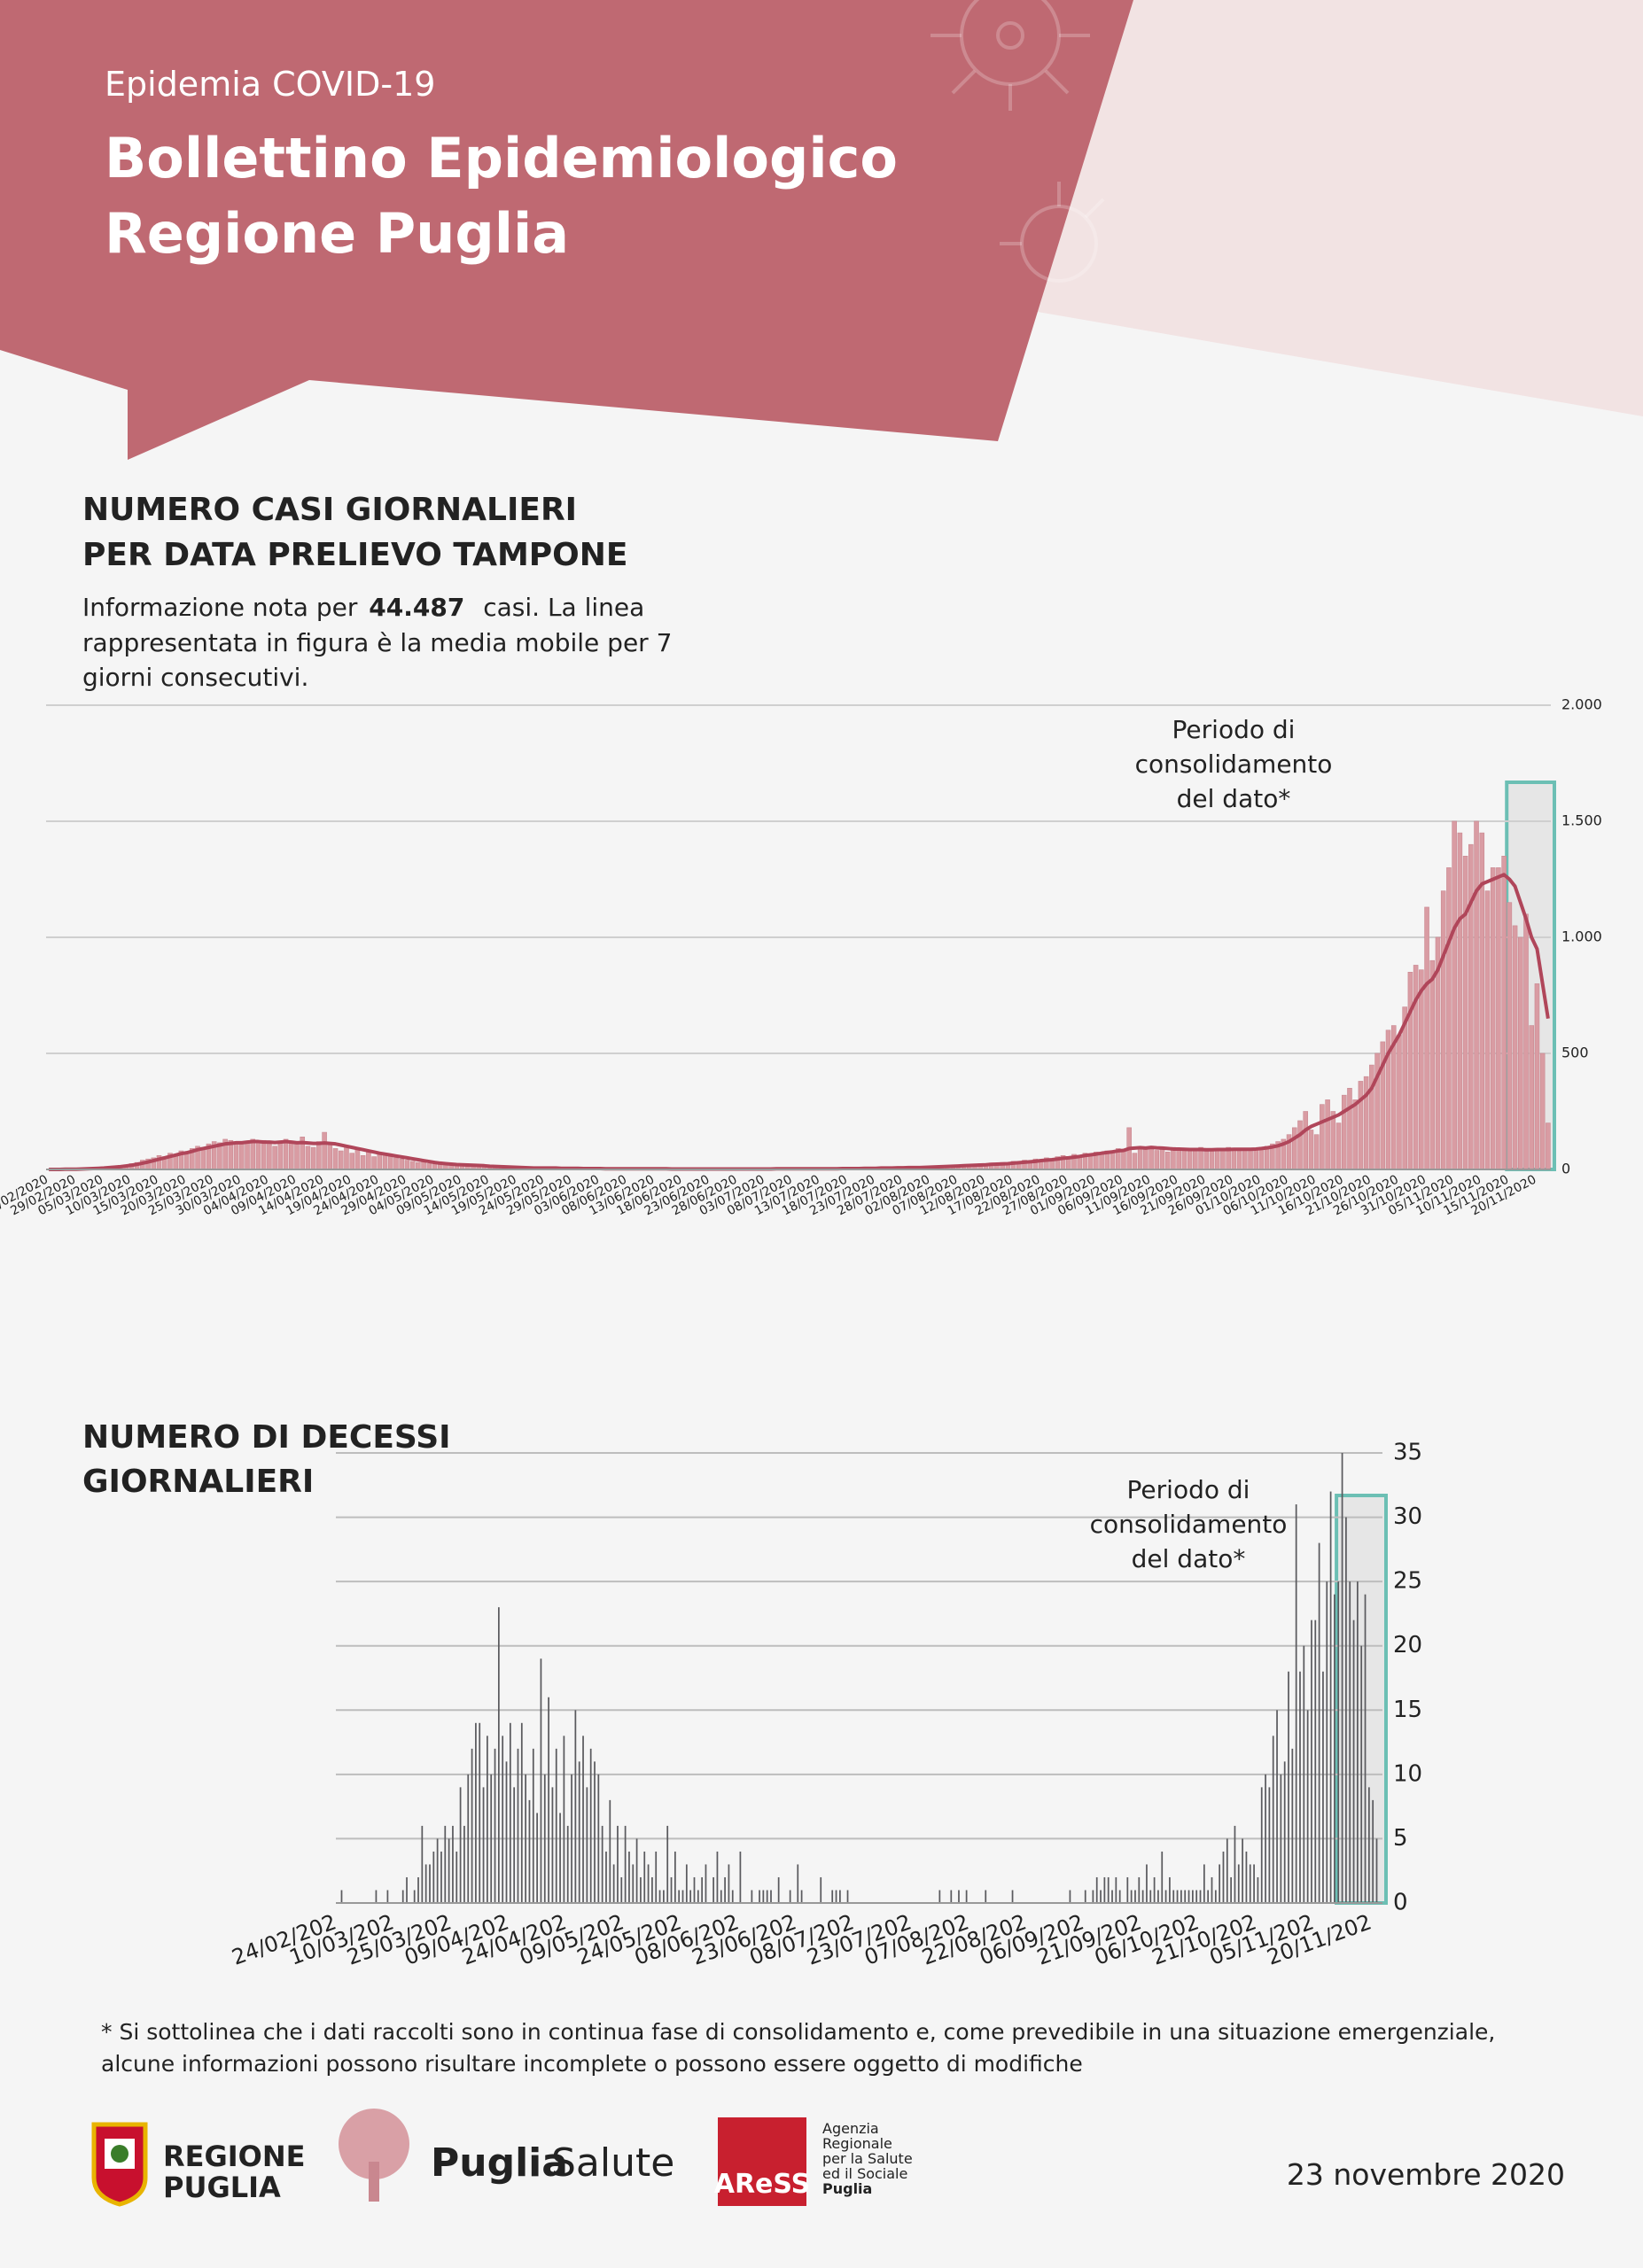 The image size is (1643, 2268). I want to click on annotation: Periodo di, so click(1188, 1489).